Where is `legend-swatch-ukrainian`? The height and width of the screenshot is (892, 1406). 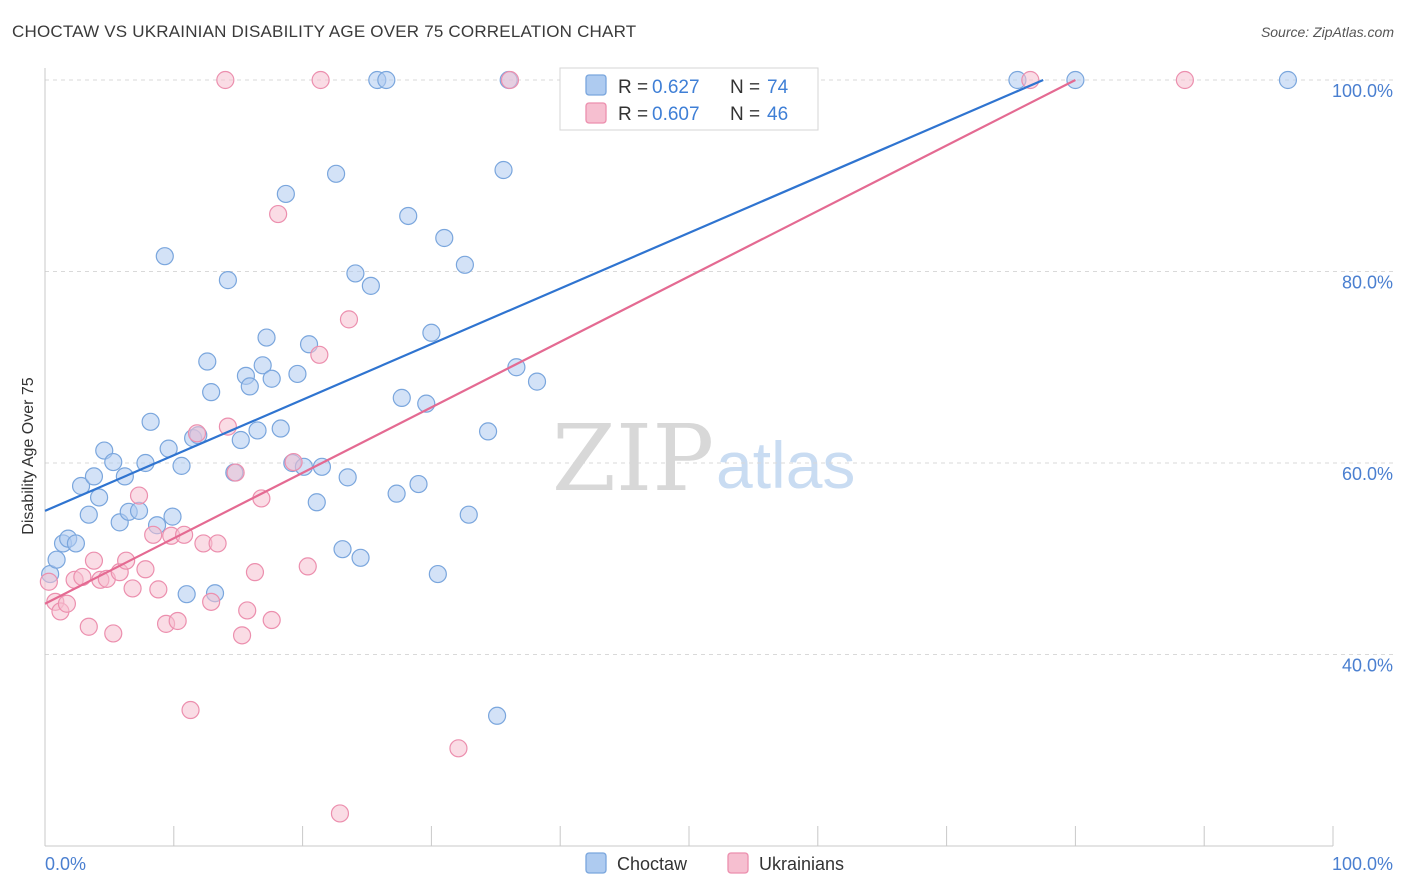
legend-swatch-ukrainian is located at coordinates (596, 113).